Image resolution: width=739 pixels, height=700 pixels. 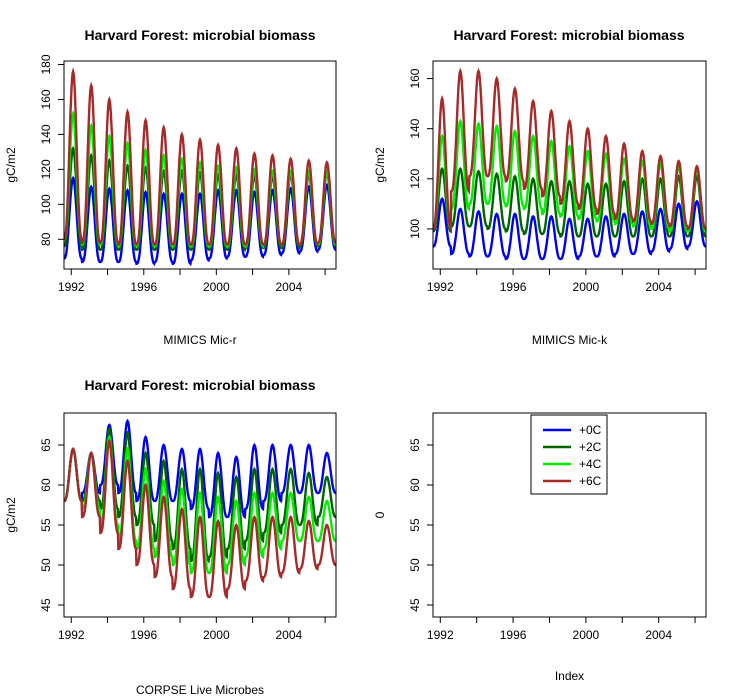 What do you see at coordinates (200, 690) in the screenshot?
I see `x-axis-label: CORPSE Live Microbes` at bounding box center [200, 690].